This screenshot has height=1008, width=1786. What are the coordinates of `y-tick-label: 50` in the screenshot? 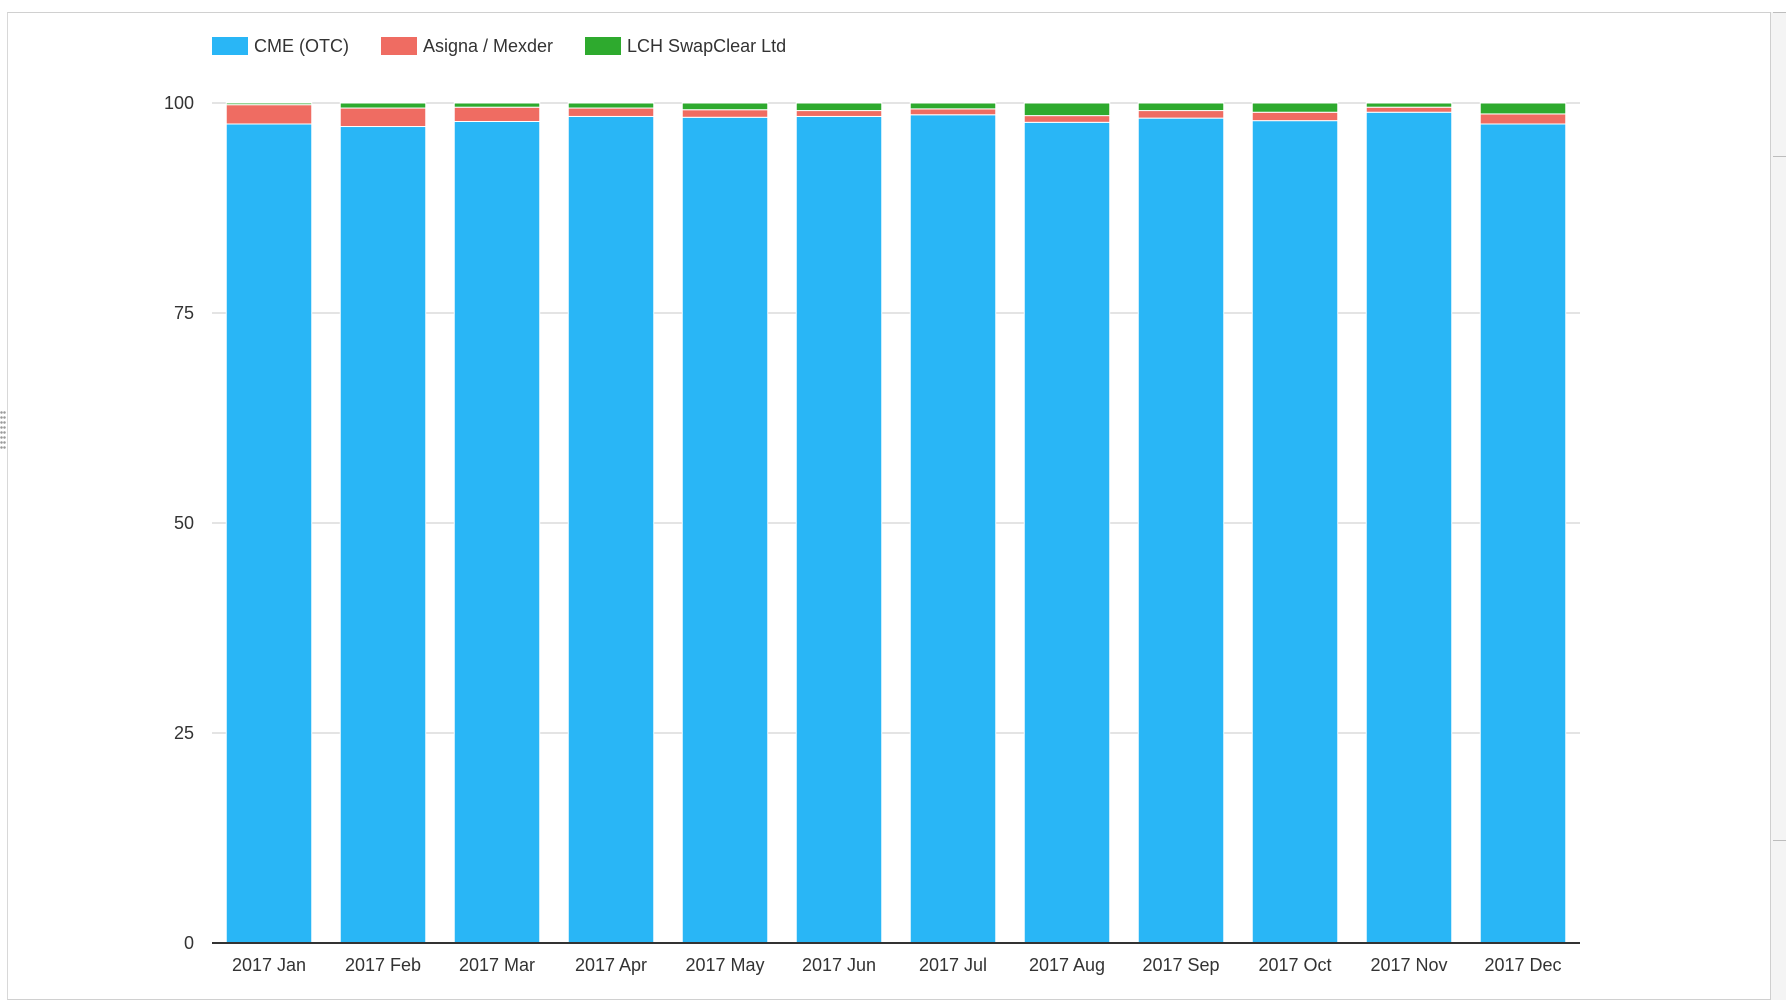 It's located at (184, 523).